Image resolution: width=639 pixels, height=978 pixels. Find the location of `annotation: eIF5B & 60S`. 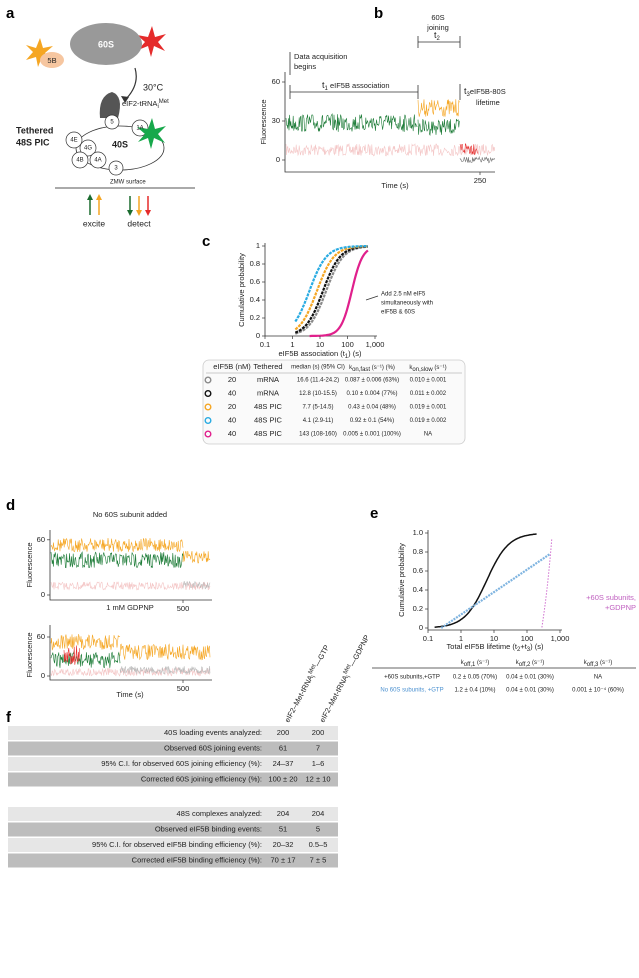

annotation: eIF5B & 60S is located at coordinates (398, 313).